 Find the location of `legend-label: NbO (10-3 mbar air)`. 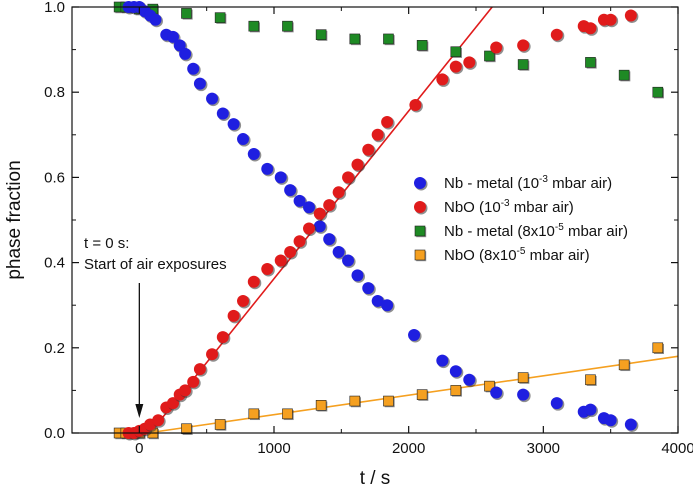

legend-label: NbO (10-3 mbar air) is located at coordinates (509, 207).